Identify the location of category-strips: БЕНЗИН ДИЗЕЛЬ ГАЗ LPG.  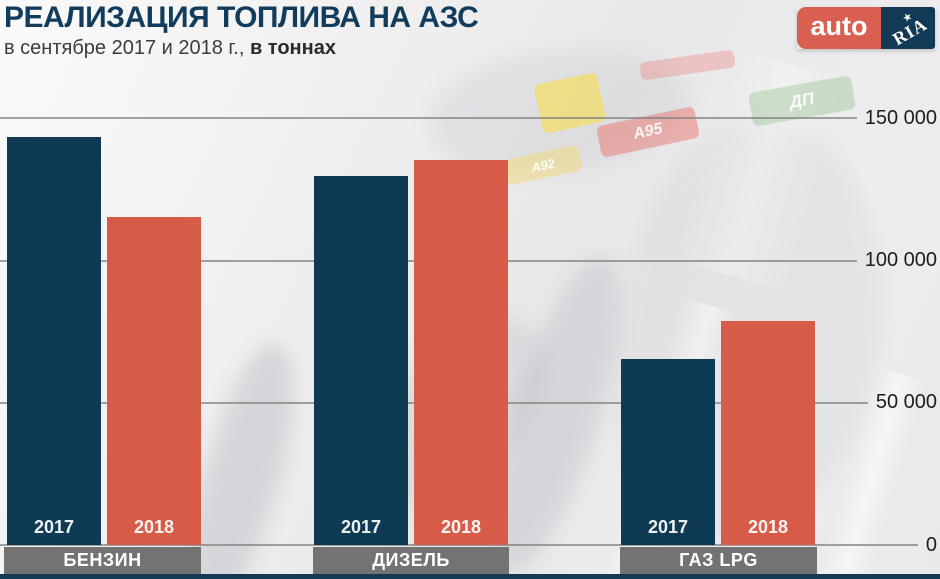
(470, 560).